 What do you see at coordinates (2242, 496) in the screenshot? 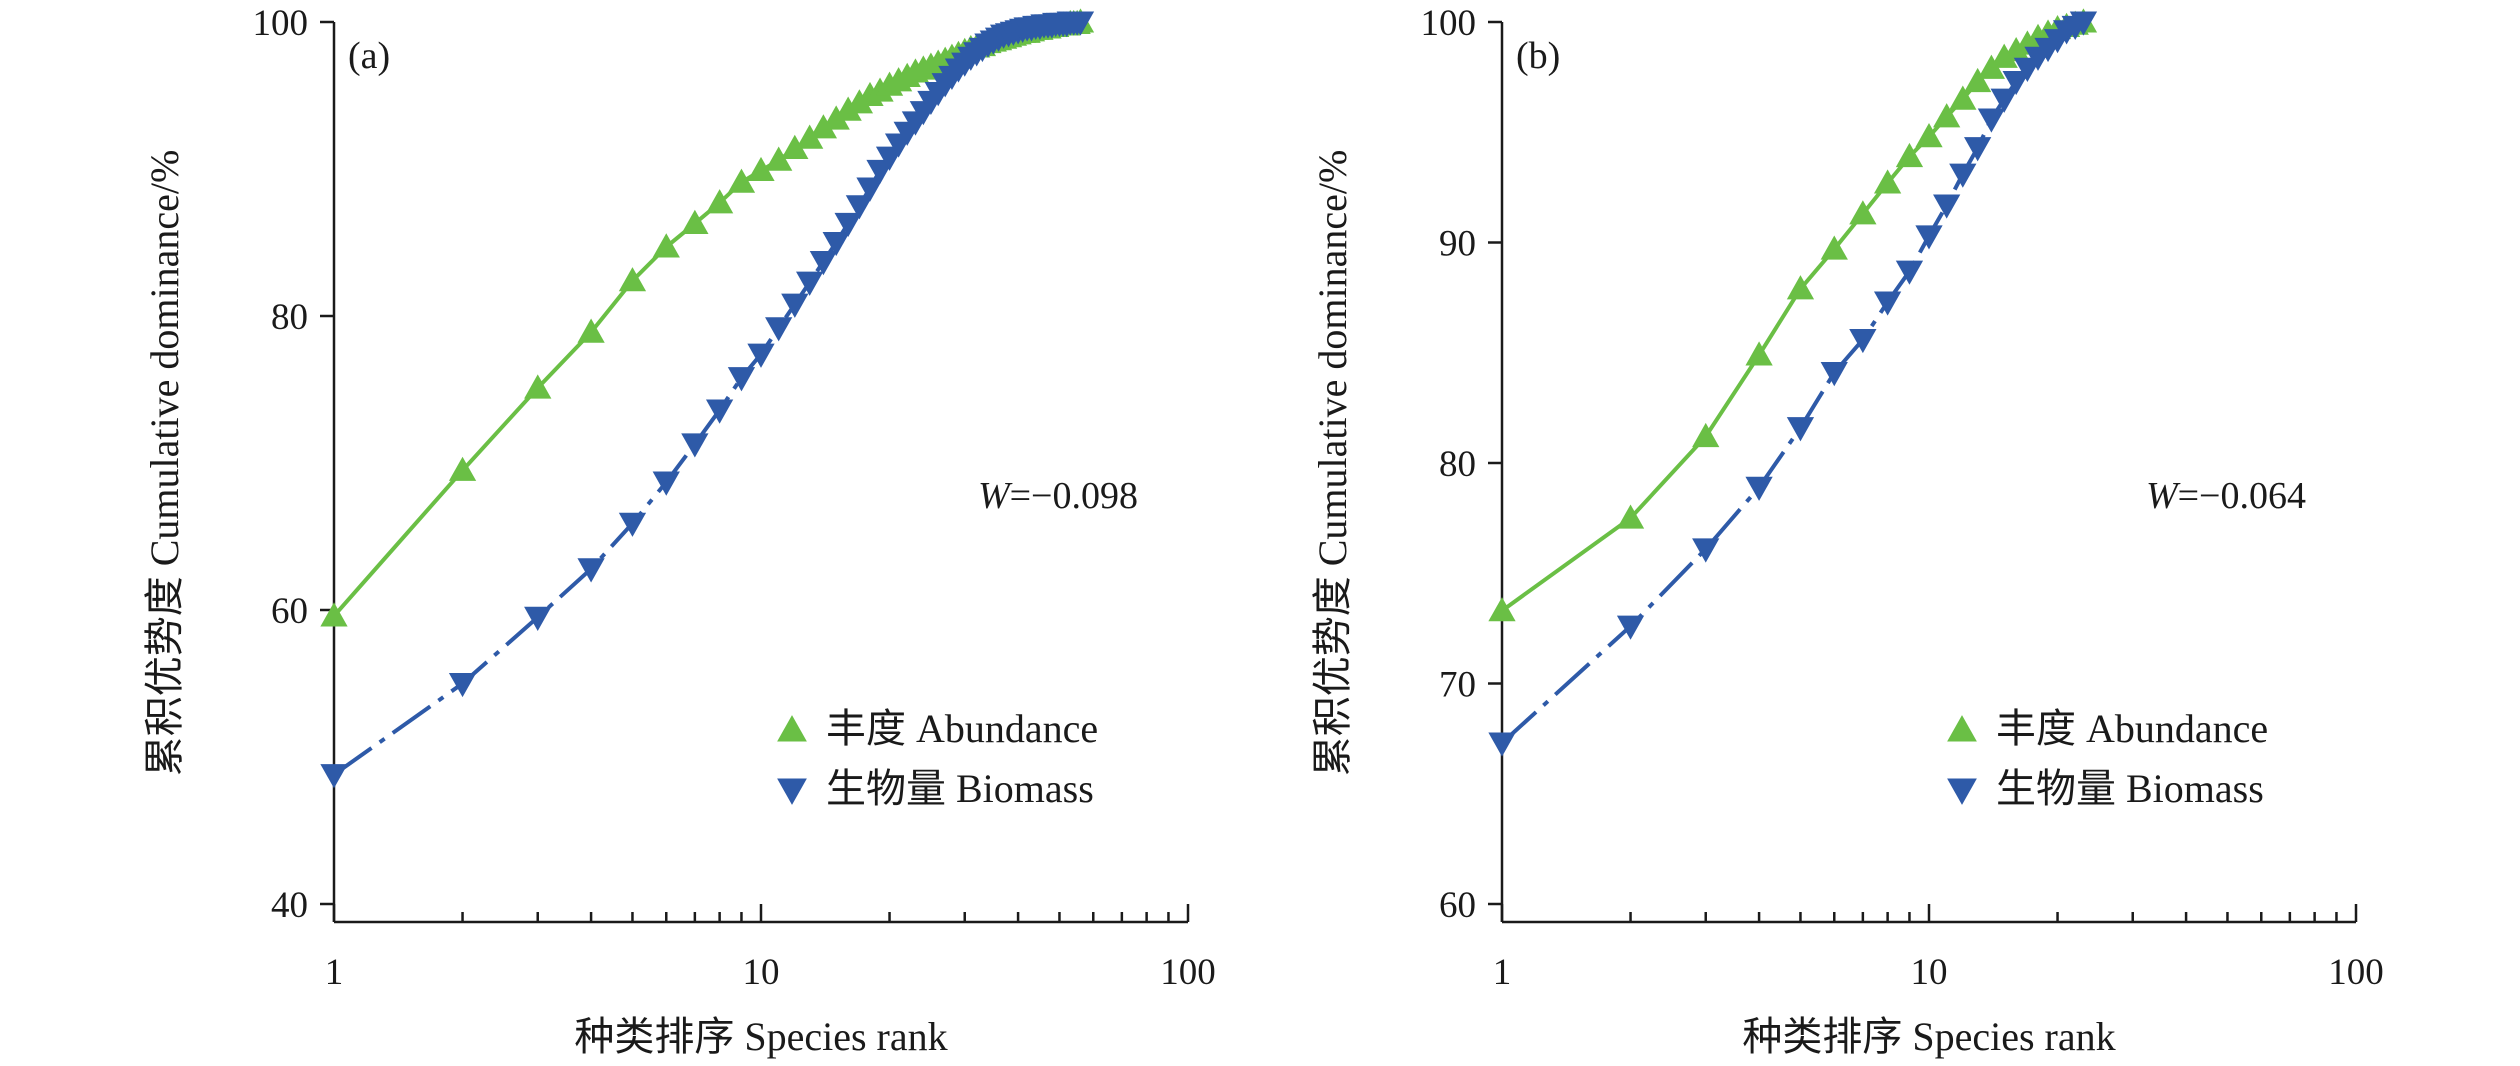
I see `w-annotation-value: =−0.064` at bounding box center [2242, 496].